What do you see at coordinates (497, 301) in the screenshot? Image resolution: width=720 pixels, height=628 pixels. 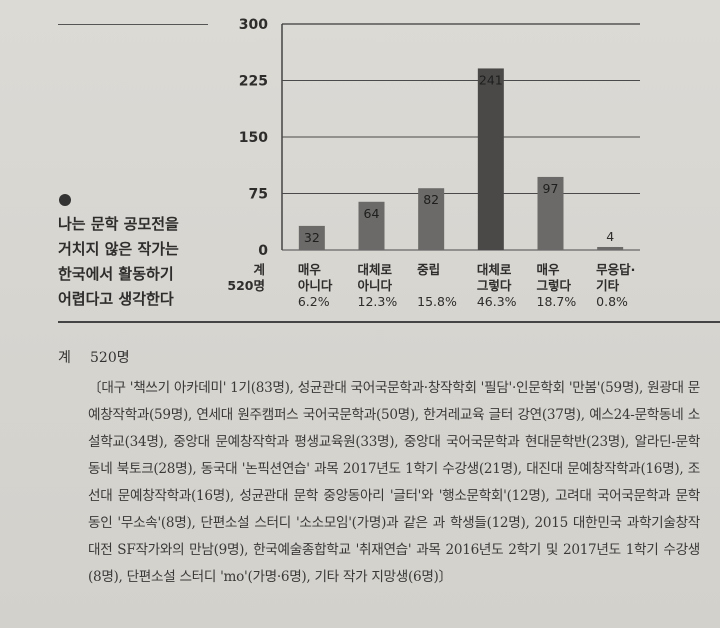 I see `x-percent-label: 46.3%` at bounding box center [497, 301].